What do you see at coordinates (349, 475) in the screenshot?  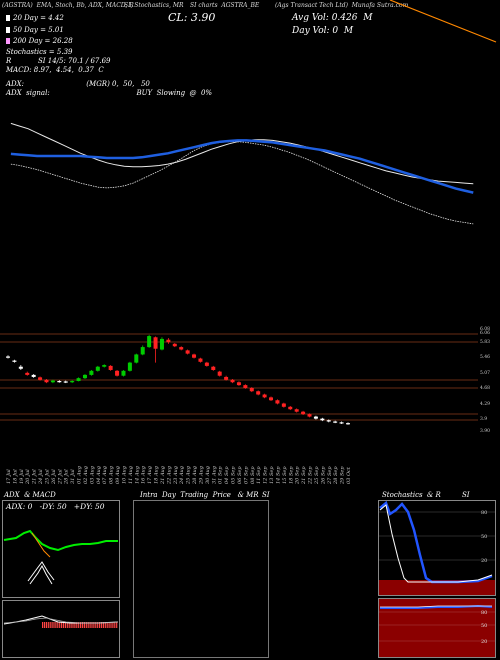 I see `date-label: 03 Oct` at bounding box center [349, 475].